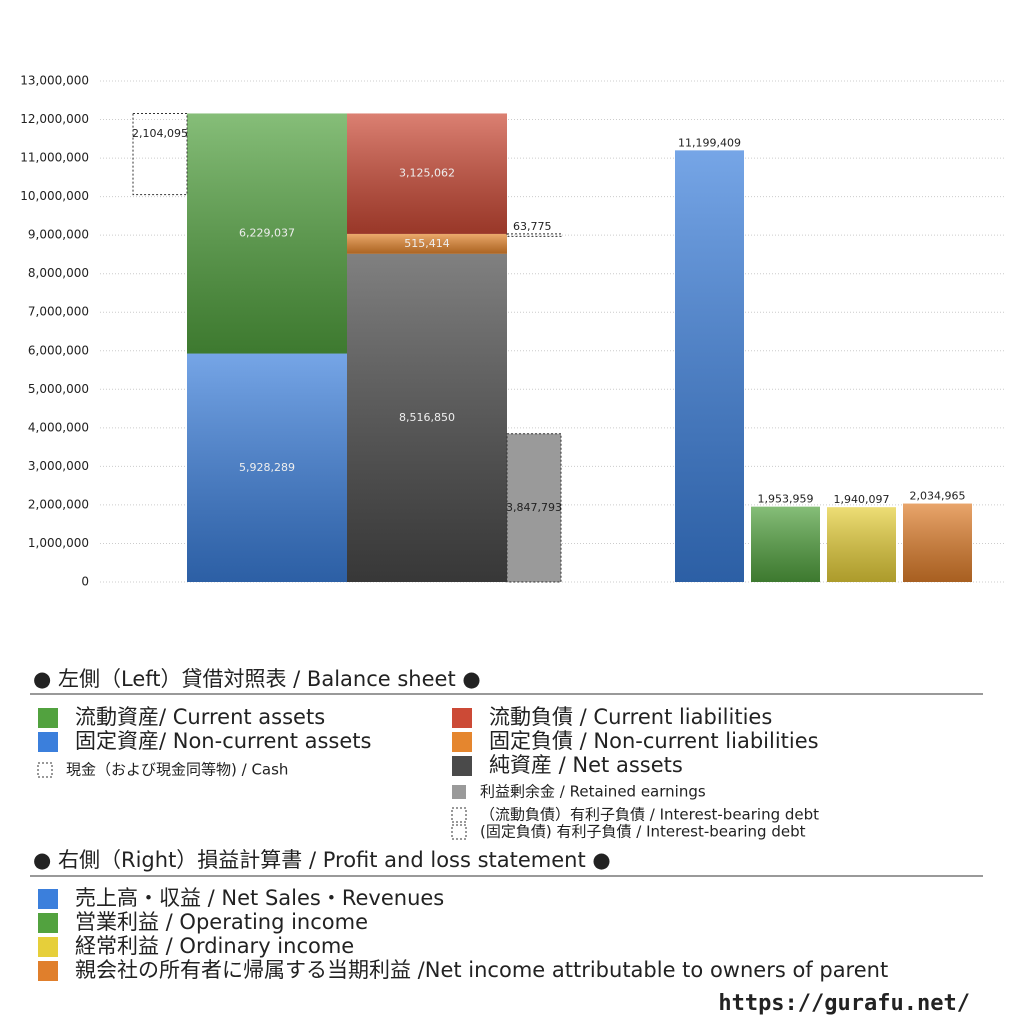  I want to click on cash-box, so click(160, 154).